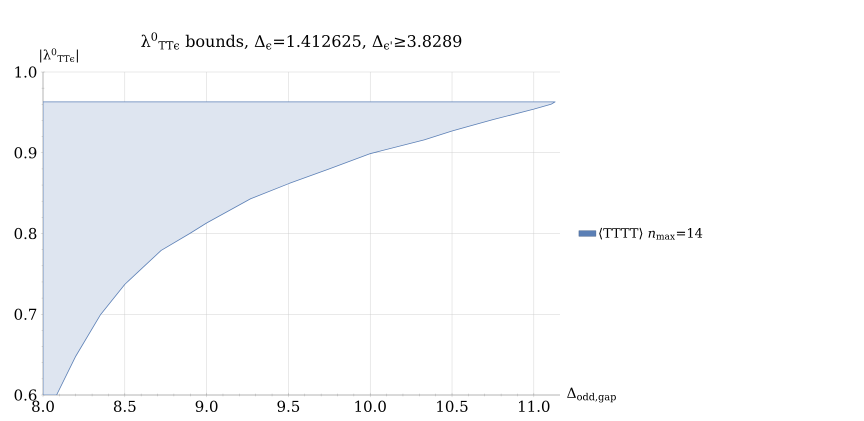 Image resolution: width=864 pixels, height=421 pixels. What do you see at coordinates (301, 41) in the screenshot?
I see `chart-title: λ$^{0}$$_{TTϵ}$ bounds, Δ$_{ϵ}$=1.412625, Δ$_{ϵ'}$≥3.8289` at bounding box center [301, 41].